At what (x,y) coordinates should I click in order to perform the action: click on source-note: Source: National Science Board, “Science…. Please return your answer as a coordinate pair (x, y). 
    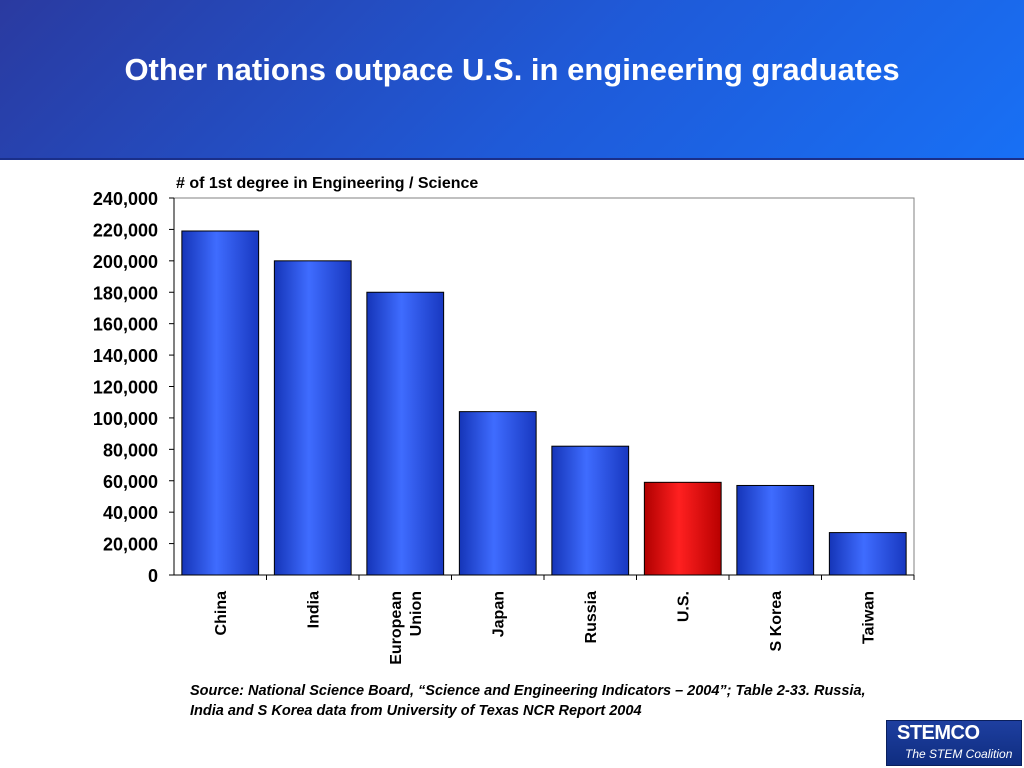
    Looking at the image, I should click on (528, 701).